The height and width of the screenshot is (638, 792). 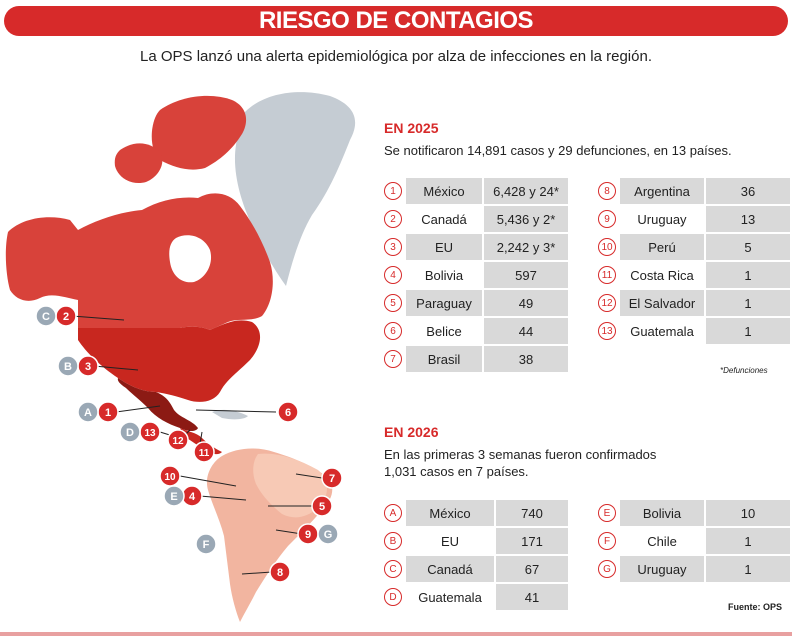 What do you see at coordinates (108, 412) in the screenshot?
I see `map-marker-1: 1` at bounding box center [108, 412].